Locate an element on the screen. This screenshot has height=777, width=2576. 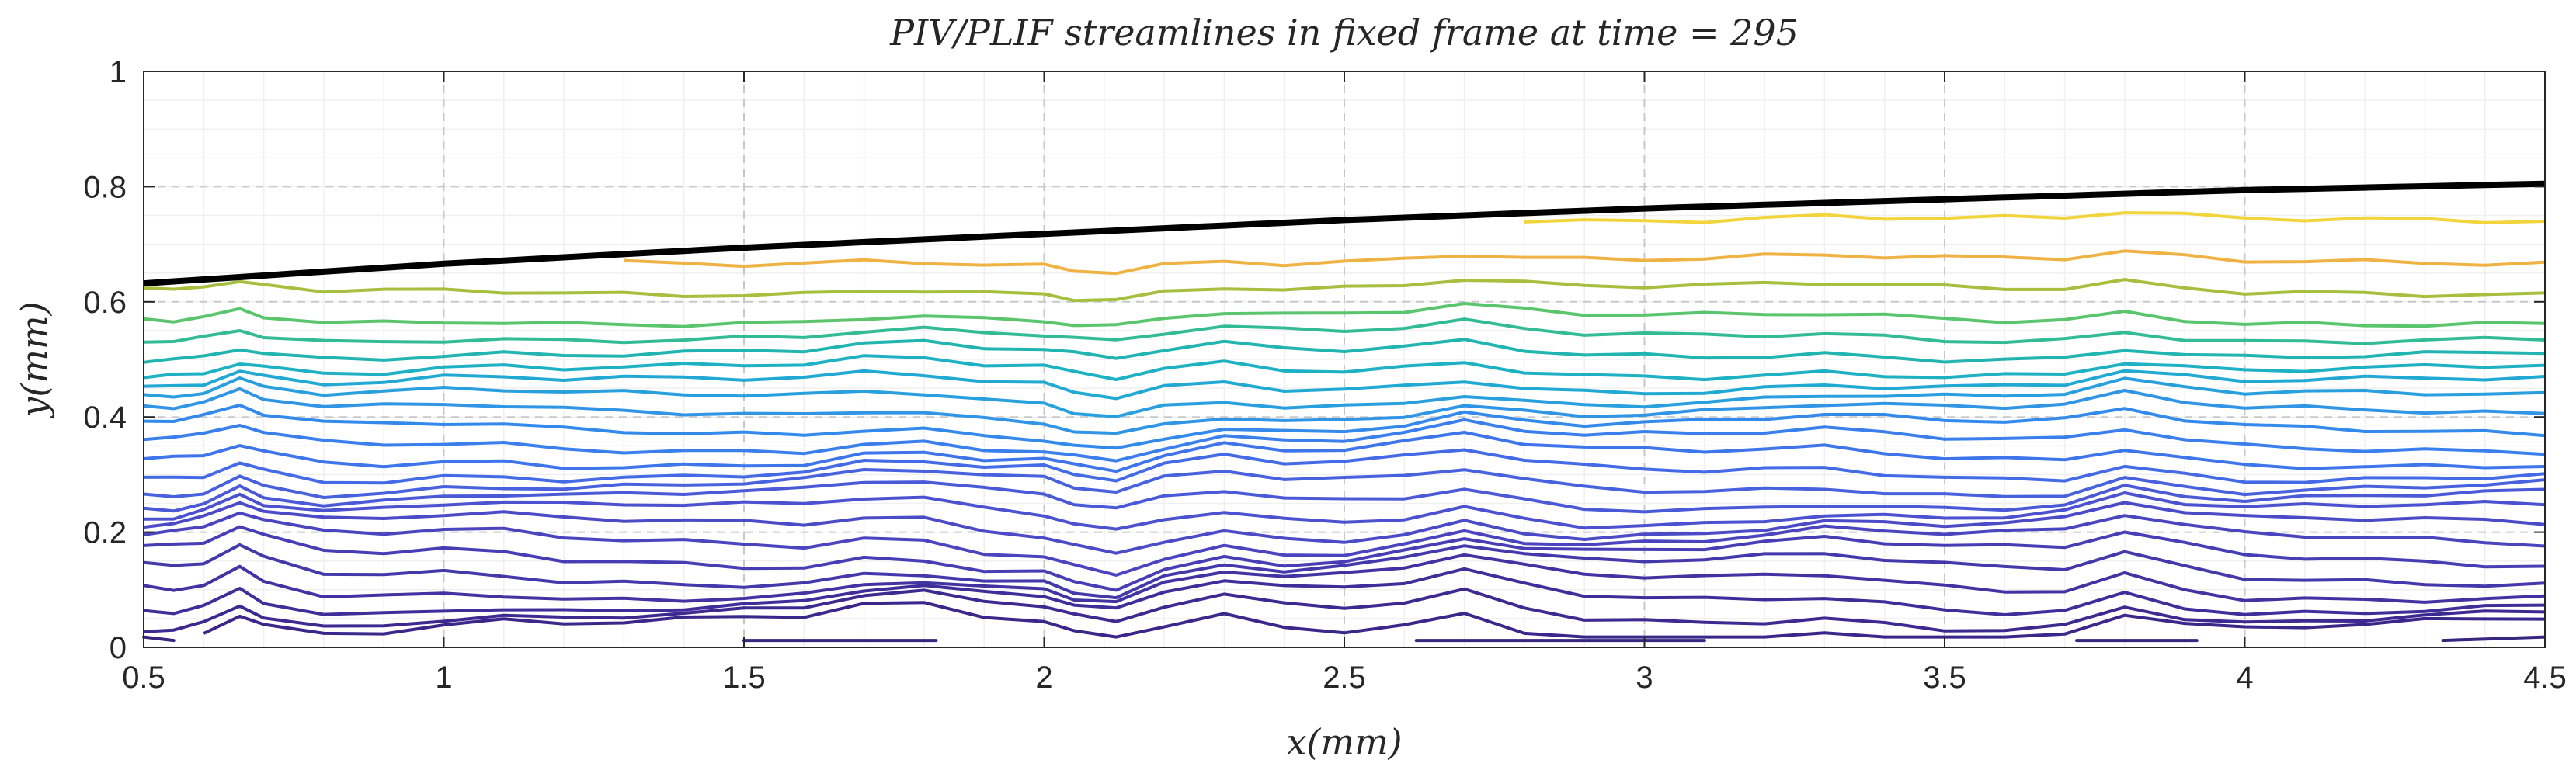
x-tick-label: 2.5 is located at coordinates (1344, 678).